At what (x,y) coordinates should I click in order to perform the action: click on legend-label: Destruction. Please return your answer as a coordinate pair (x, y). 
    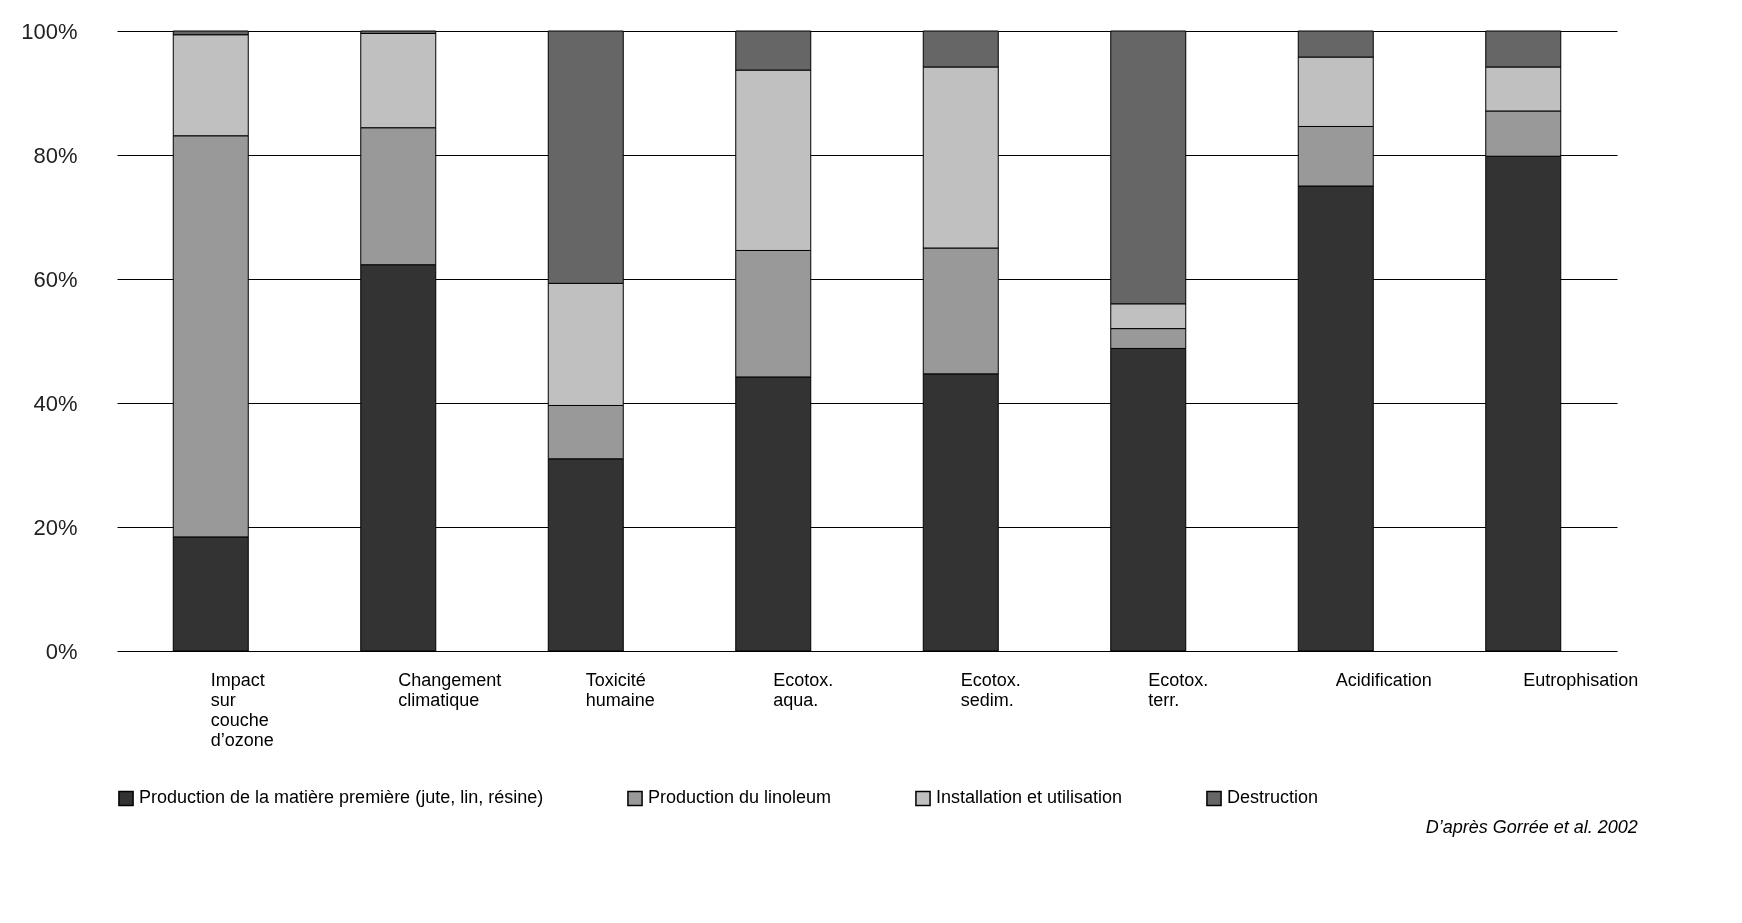
    Looking at the image, I should click on (1273, 797).